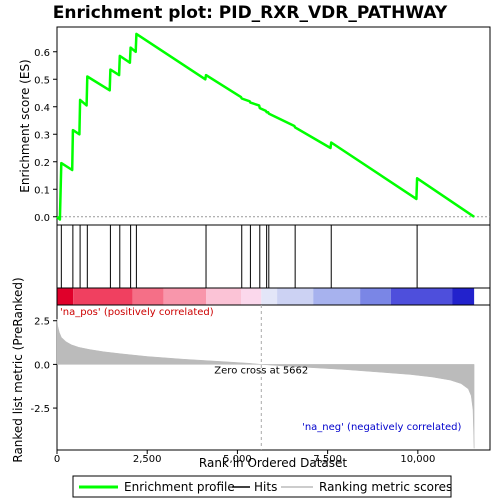  Describe the element at coordinates (42, 53) in the screenshot. I see `es-y-tick-label-6: 0.6` at that location.